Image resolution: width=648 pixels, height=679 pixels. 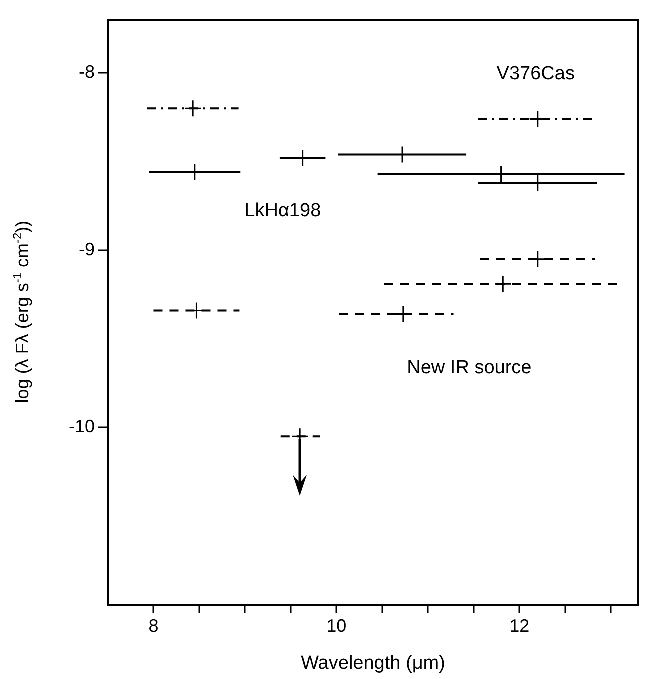 I want to click on x-axis-title: Wavelength (μm), so click(x=373, y=663).